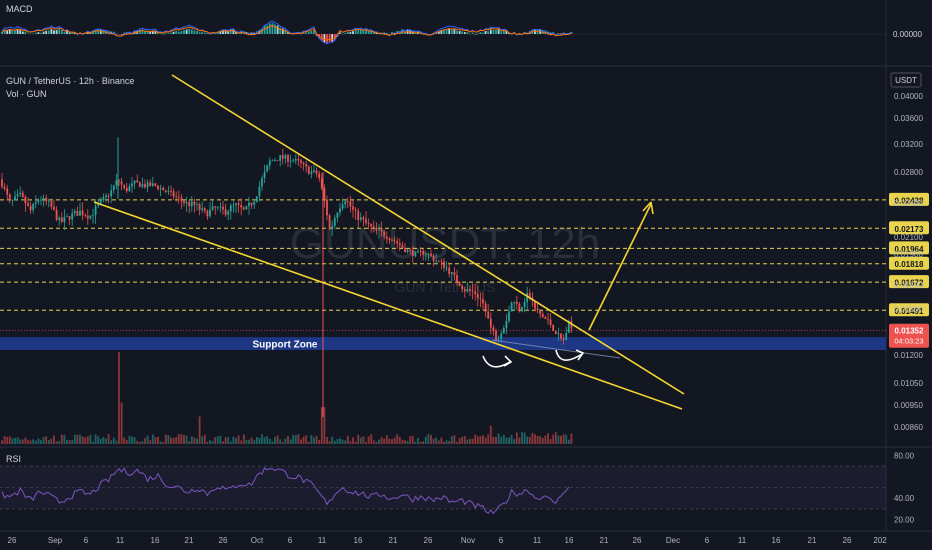 The height and width of the screenshot is (550, 932). What do you see at coordinates (445, 257) in the screenshot?
I see `watermark: GUNUSDT, 12h GUN / TetherUS` at bounding box center [445, 257].